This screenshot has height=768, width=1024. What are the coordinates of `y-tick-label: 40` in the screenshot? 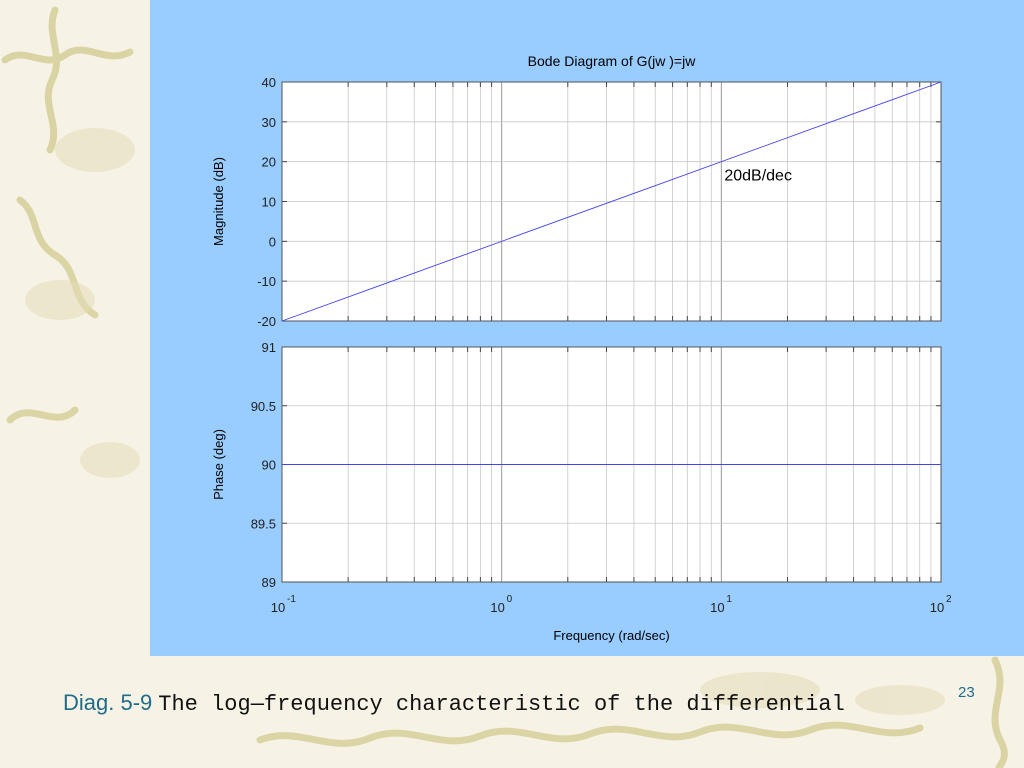 It's located at (269, 82).